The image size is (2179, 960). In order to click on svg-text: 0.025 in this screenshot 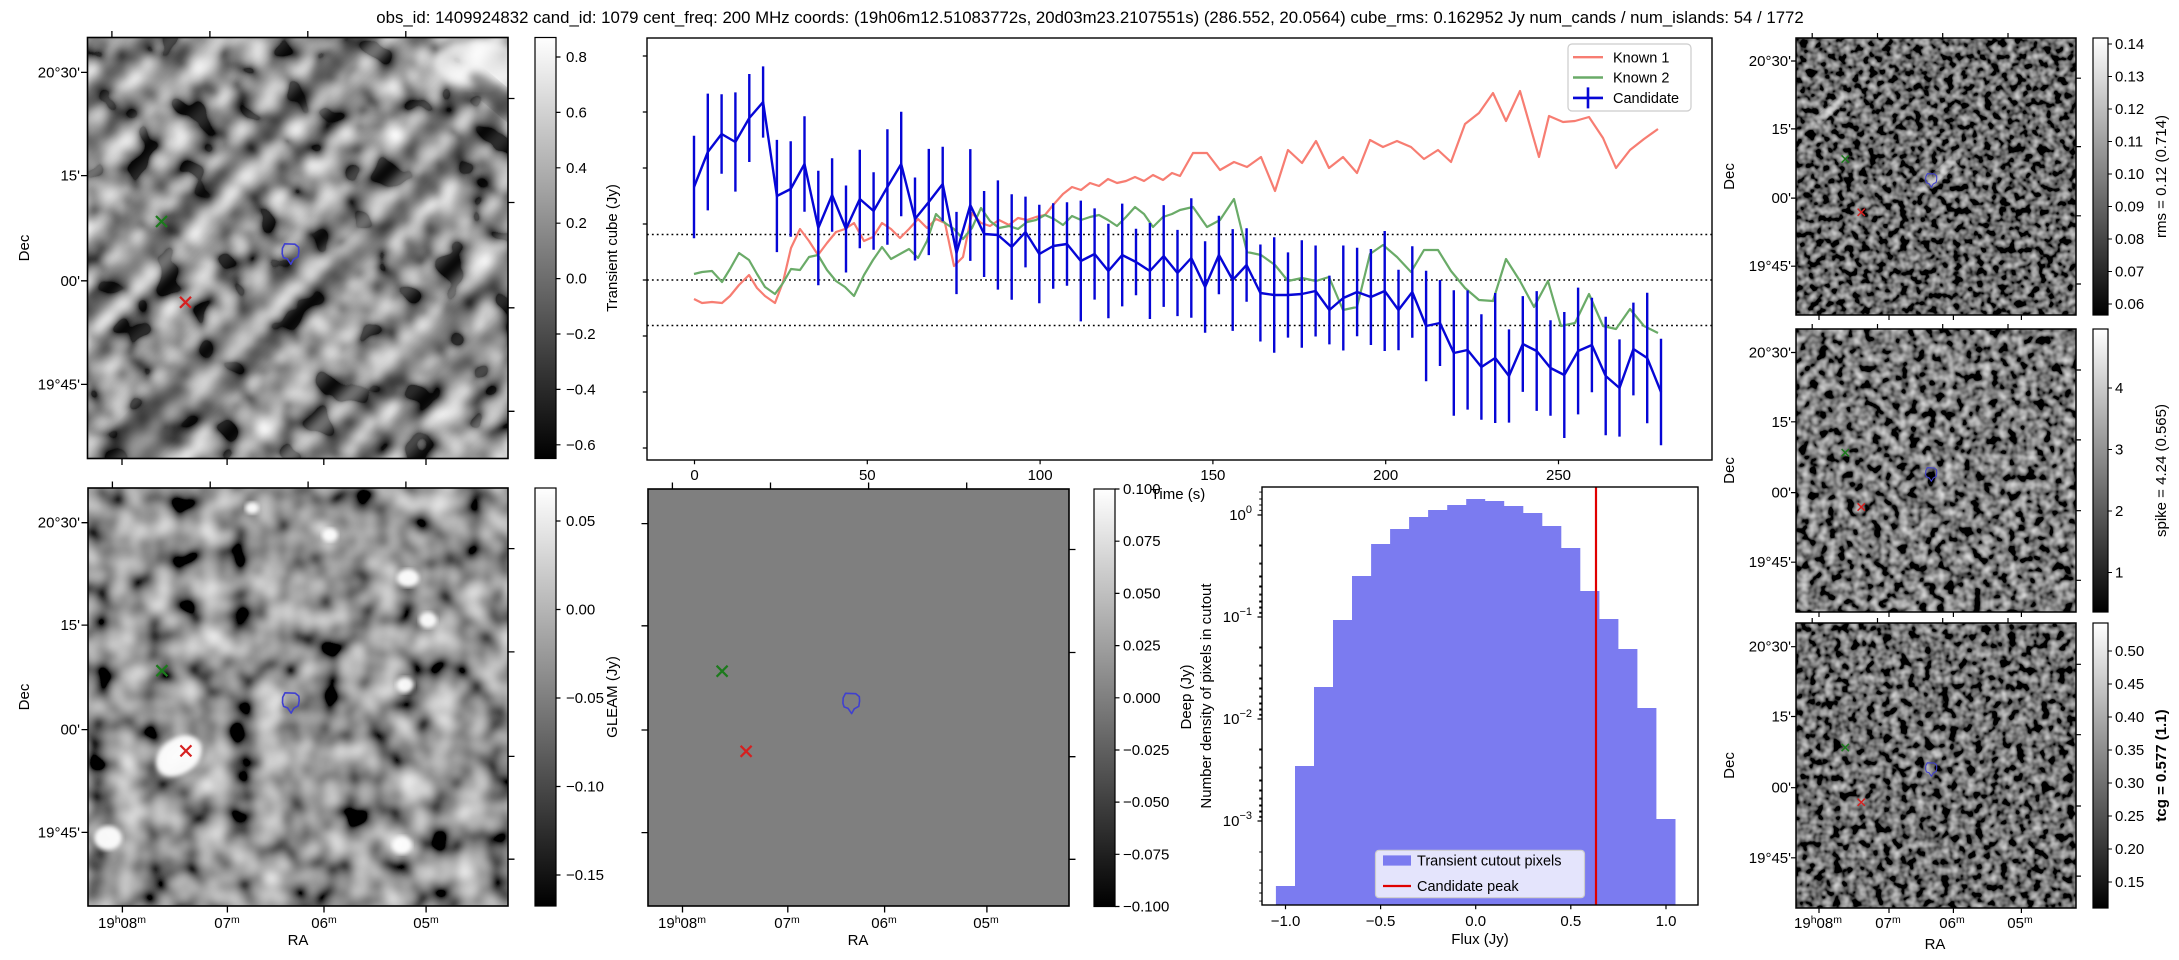, I will do `click(1142, 646)`.